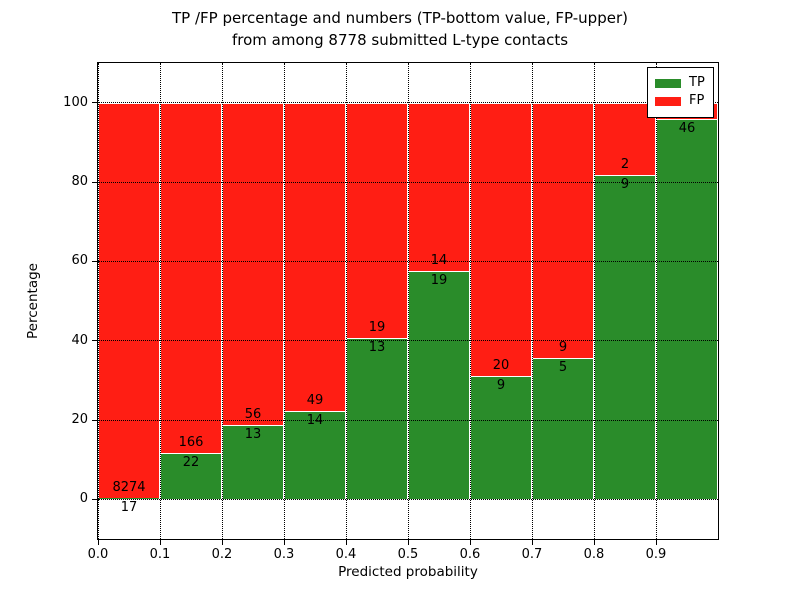  Describe the element at coordinates (594, 554) in the screenshot. I see `x-tick-label: 0.8` at that location.